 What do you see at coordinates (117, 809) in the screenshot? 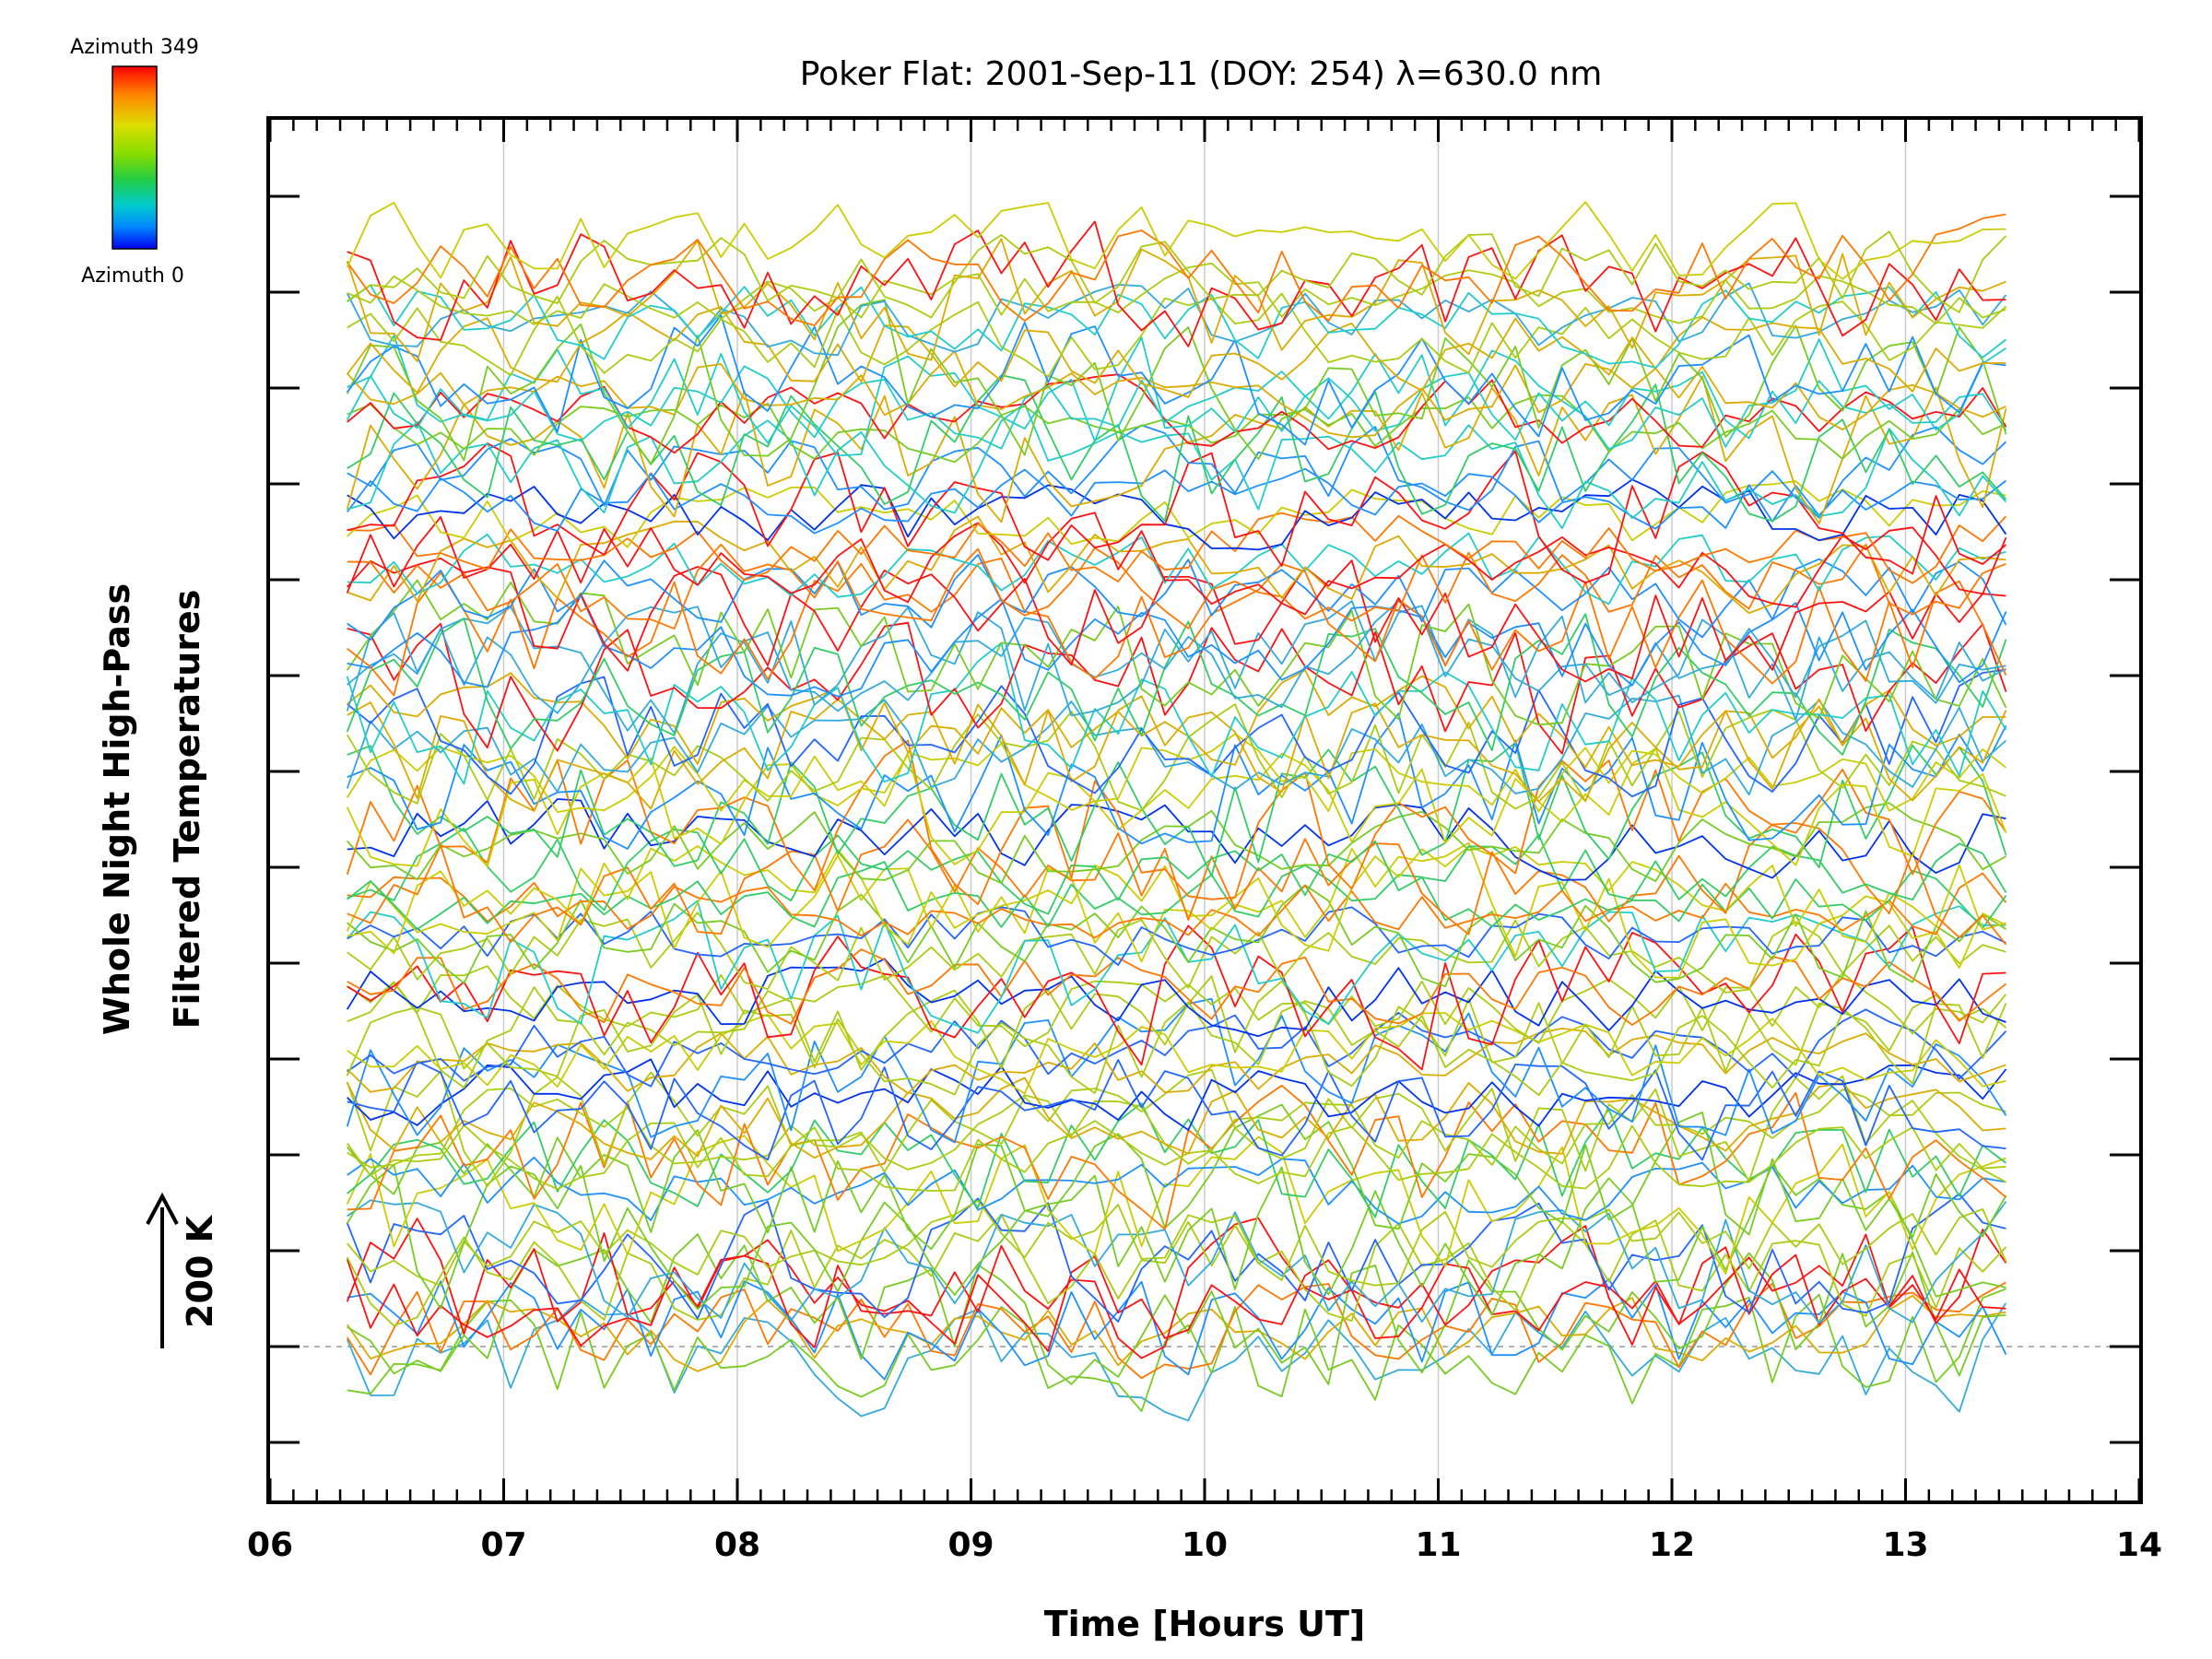
I see `y-axis-label-line1: Whole Night High-Pass` at bounding box center [117, 809].